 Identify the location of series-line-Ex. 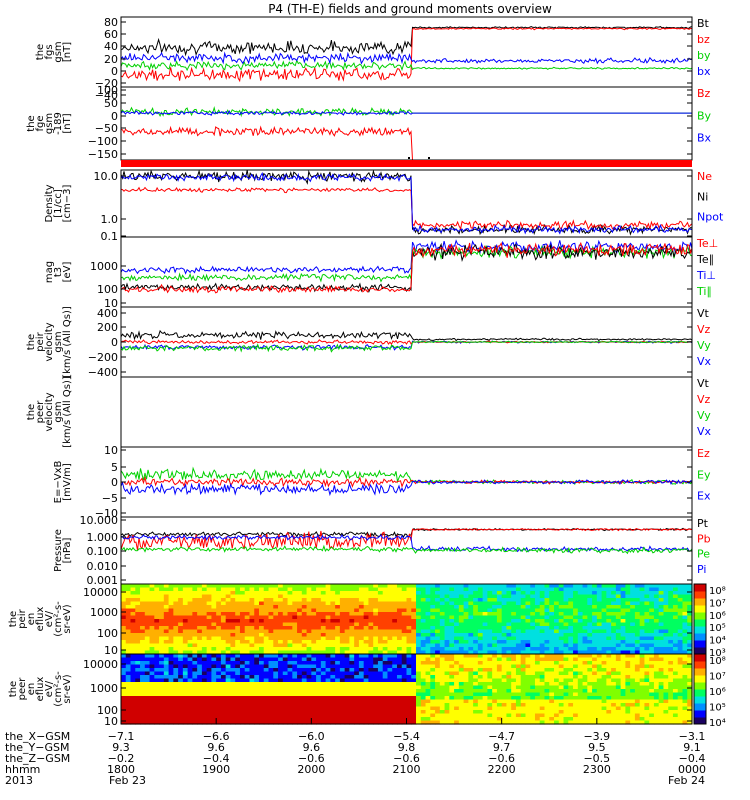
(406, 488).